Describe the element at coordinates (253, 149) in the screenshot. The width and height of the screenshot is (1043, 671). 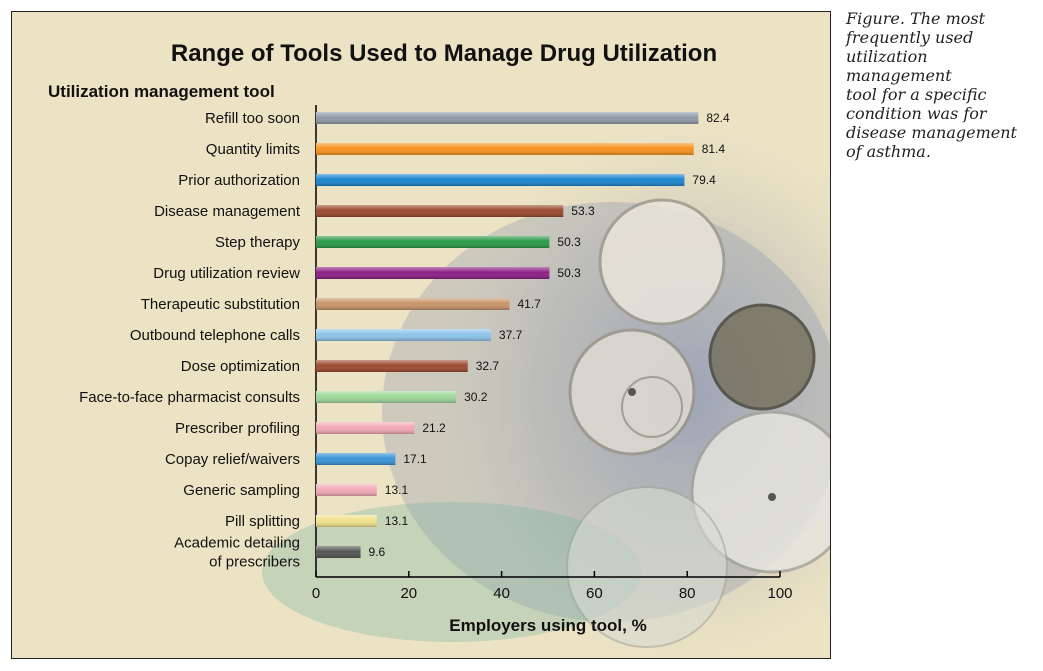
I see `category-label: Quantity limits` at that location.